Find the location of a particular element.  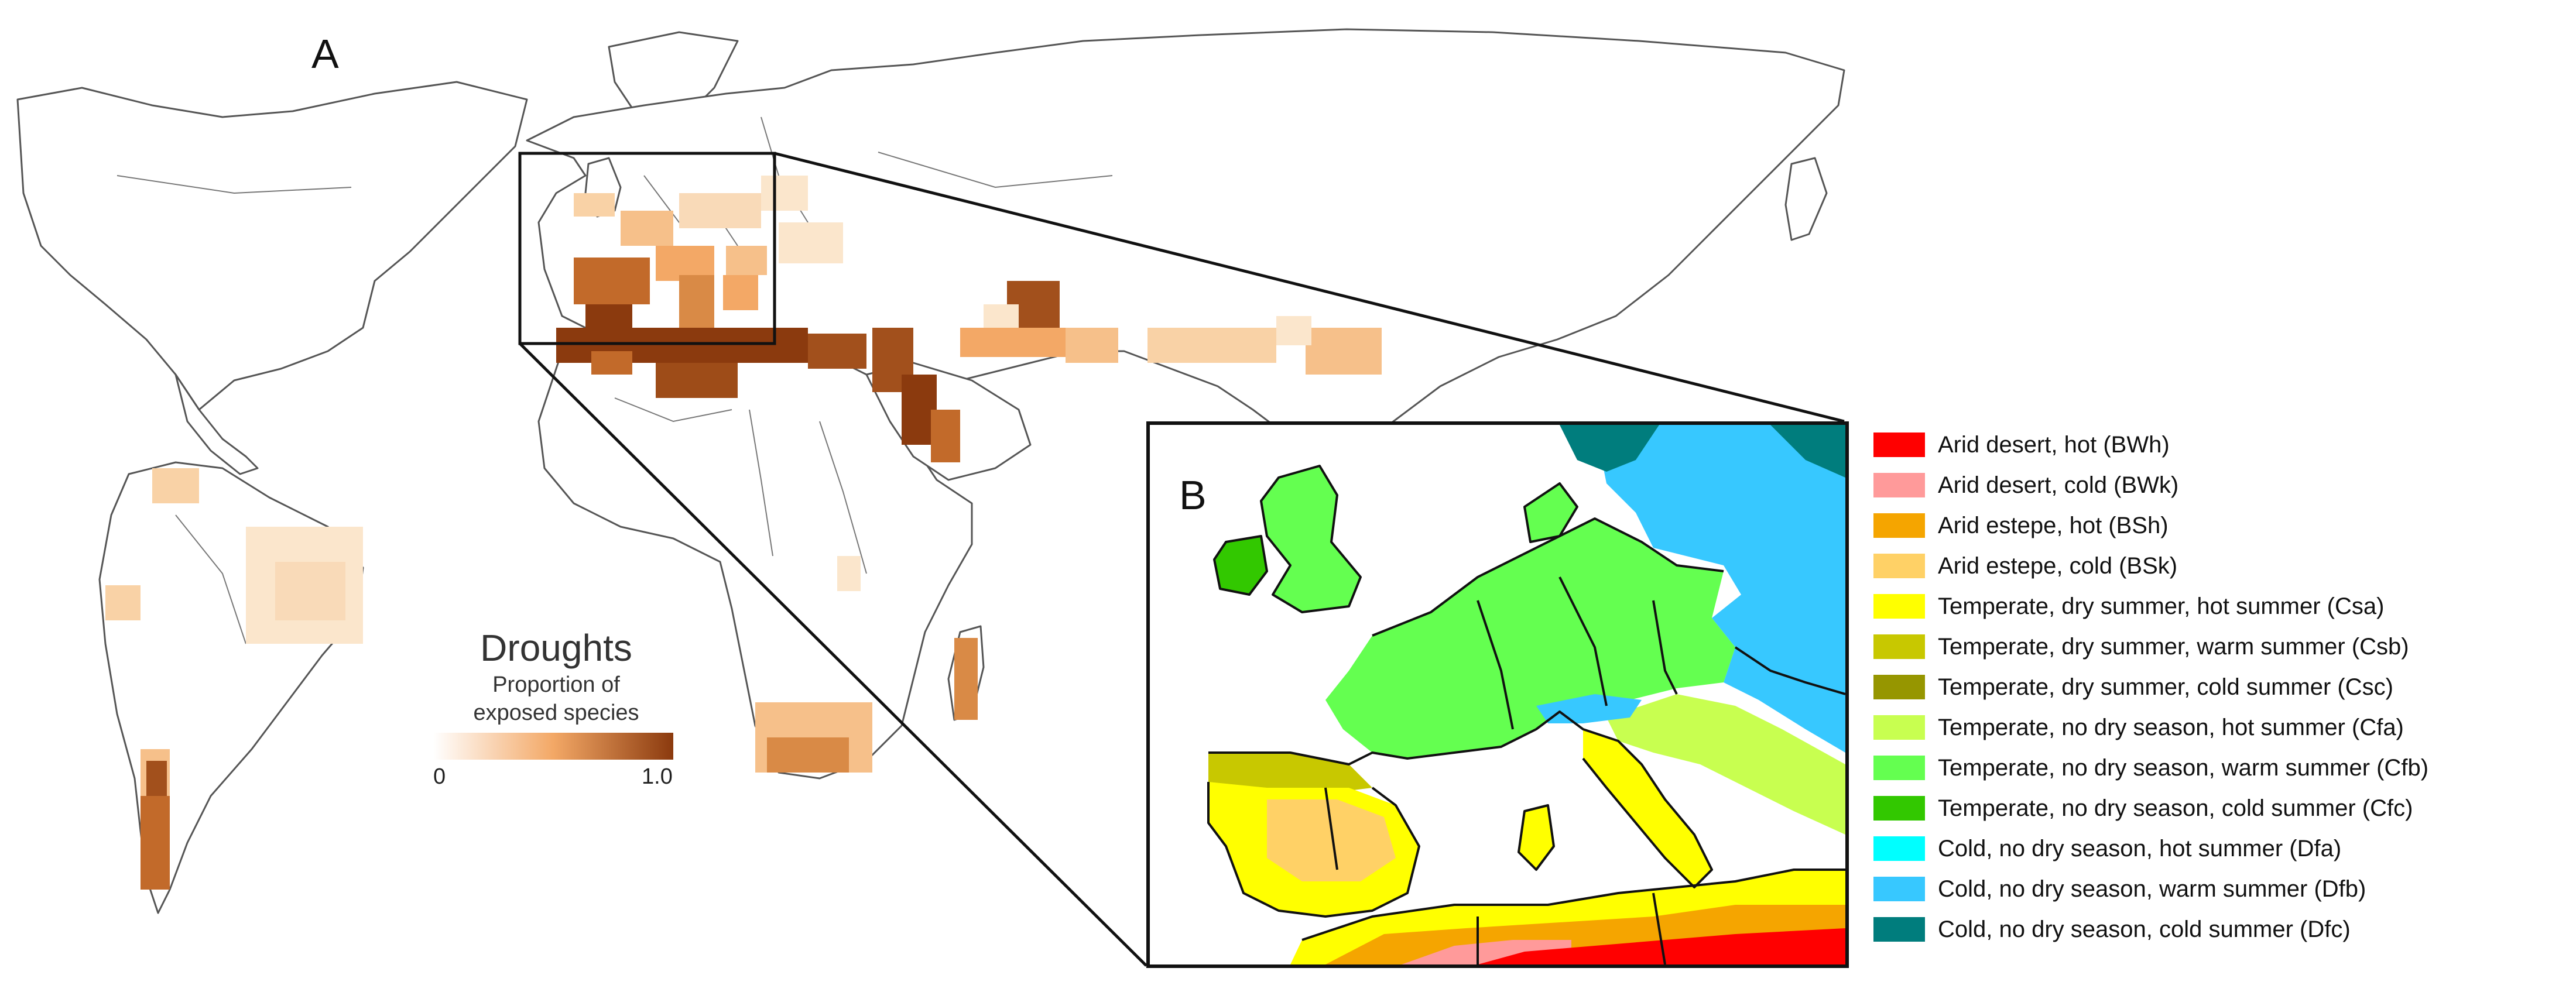

region-dfc-east is located at coordinates (1807, 451).